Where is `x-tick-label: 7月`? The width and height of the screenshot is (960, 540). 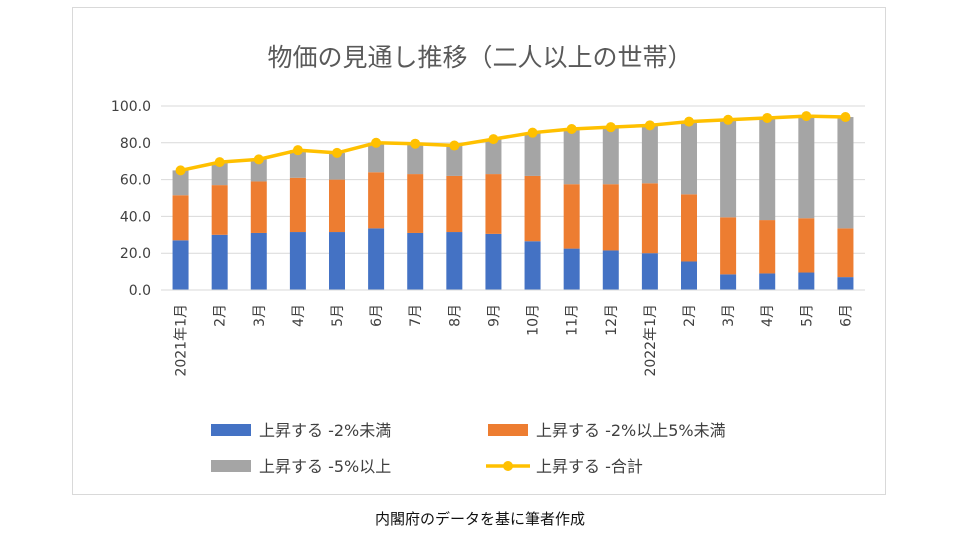 x-tick-label: 7月 is located at coordinates (416, 315).